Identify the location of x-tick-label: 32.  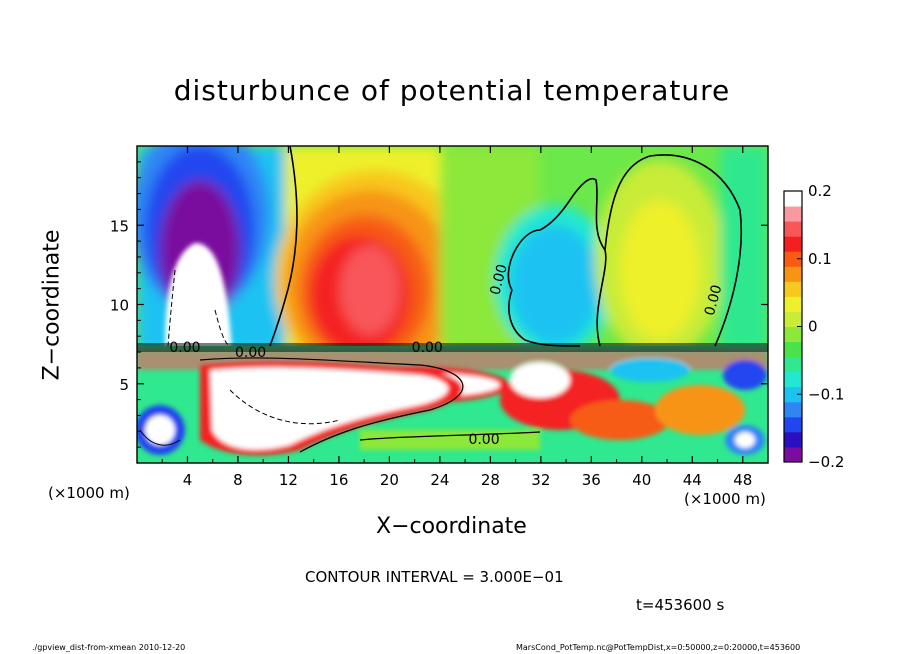
(540, 480).